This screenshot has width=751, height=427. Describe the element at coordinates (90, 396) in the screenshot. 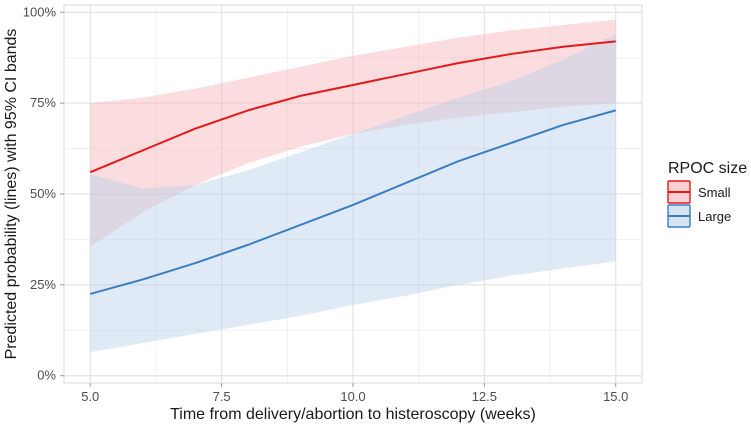

I see `x-tick-label: 5.0` at that location.